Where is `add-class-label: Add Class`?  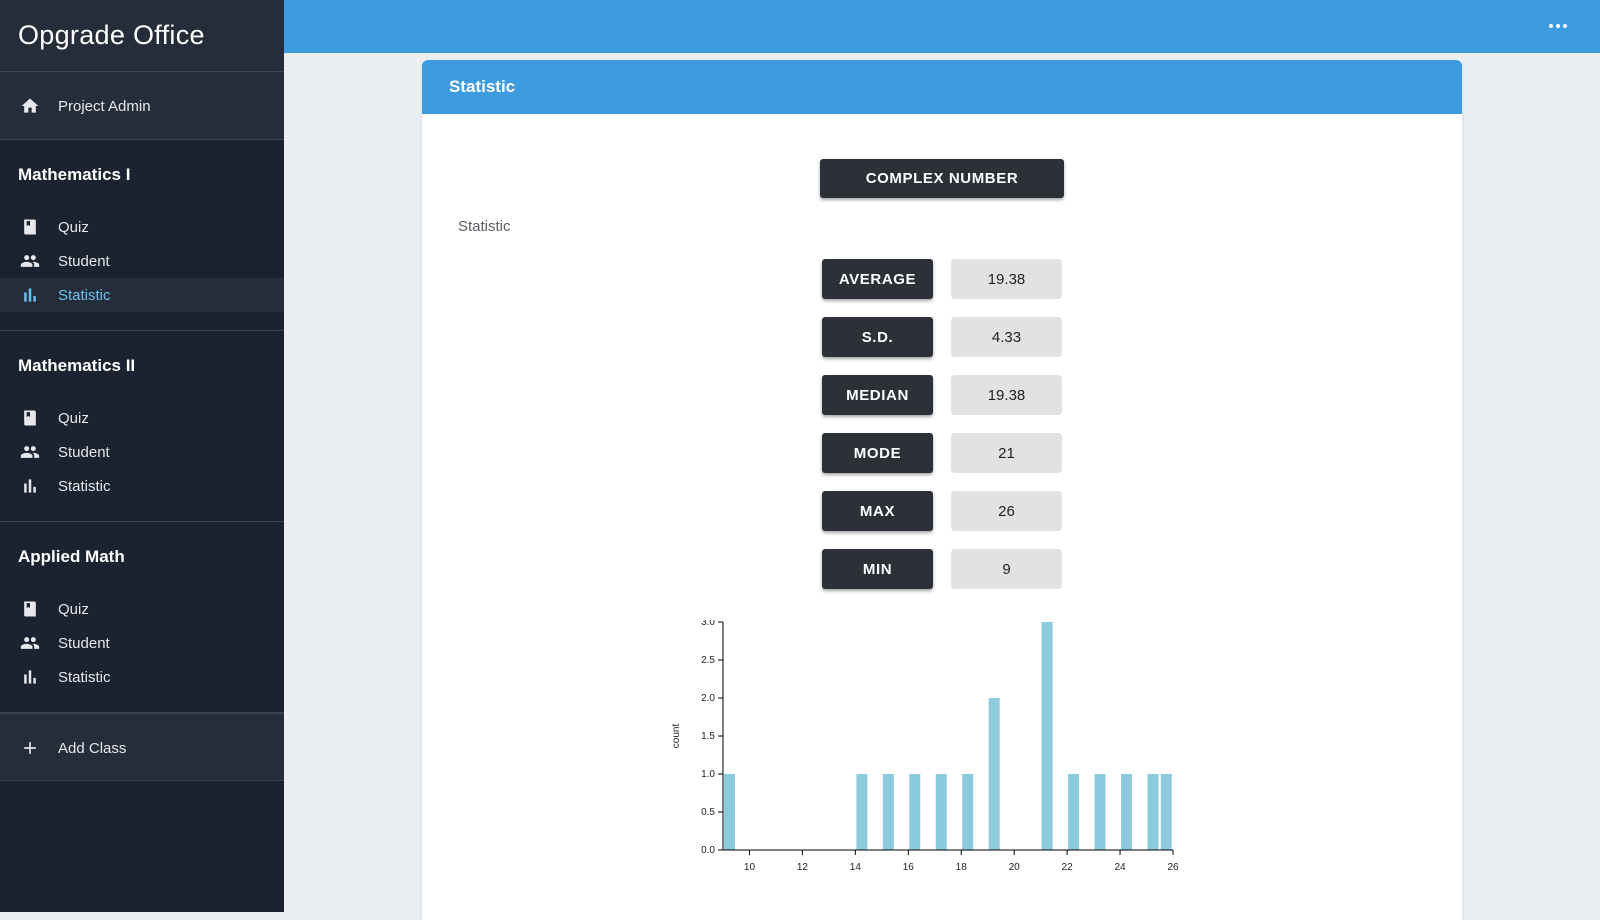 add-class-label: Add Class is located at coordinates (92, 748).